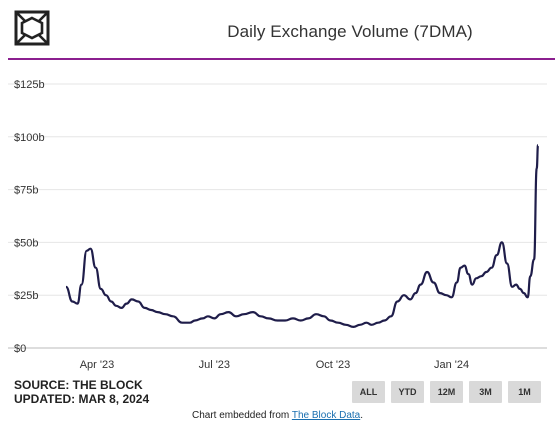 This screenshot has height=427, width=555. Describe the element at coordinates (485, 392) in the screenshot. I see `range-3m-button: 3M` at that location.